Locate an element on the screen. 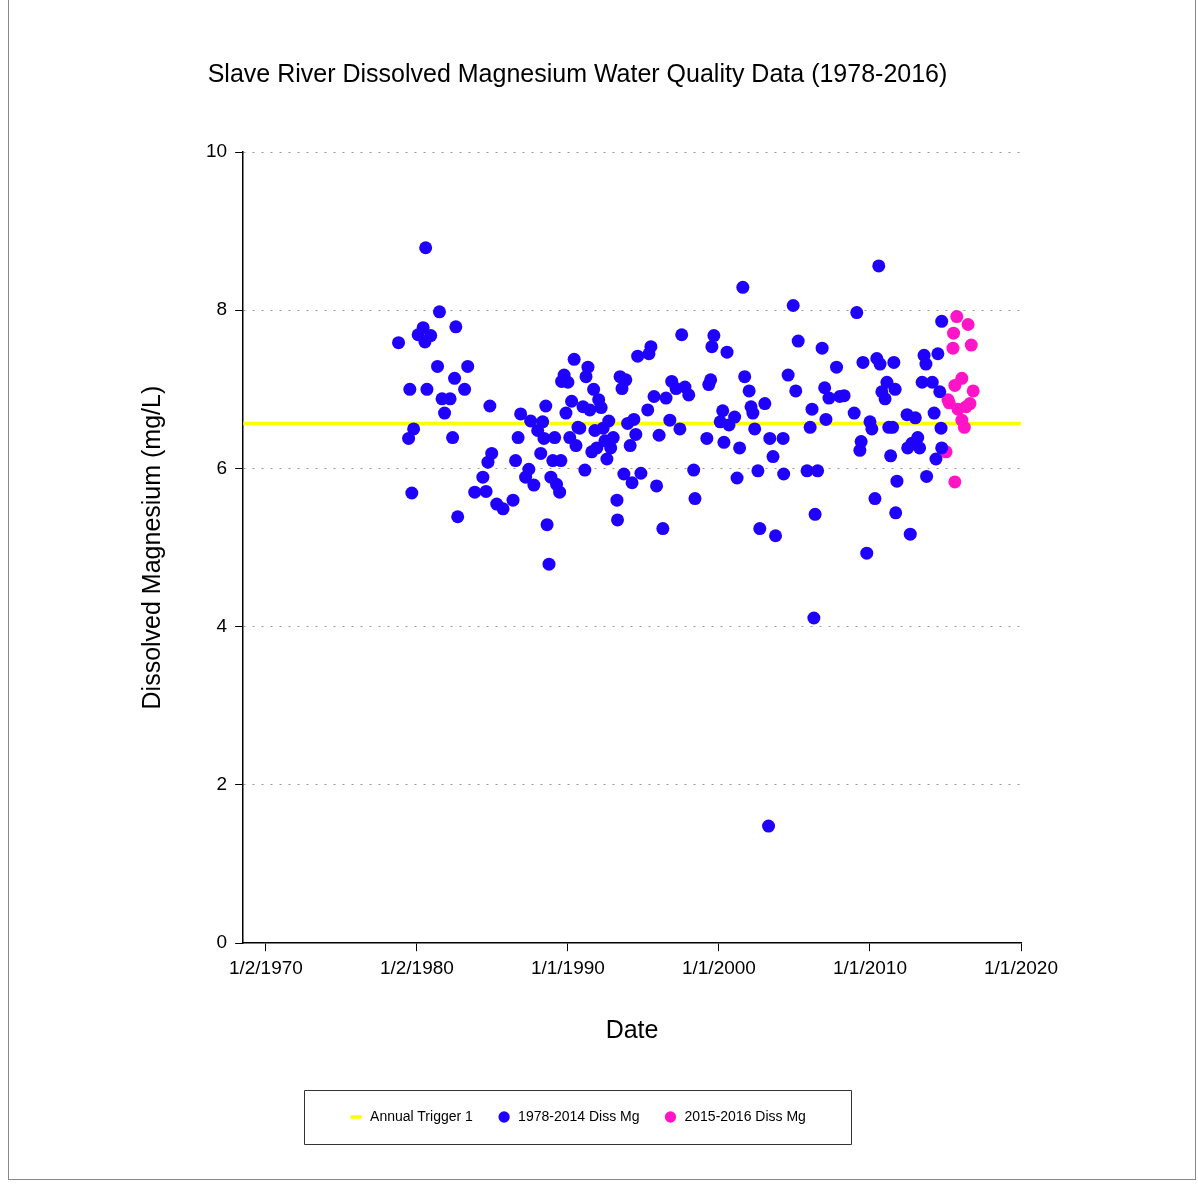 The width and height of the screenshot is (1198, 1184). y-axis-title: Dissolved Magnesium (mg/L) is located at coordinates (150, 547).